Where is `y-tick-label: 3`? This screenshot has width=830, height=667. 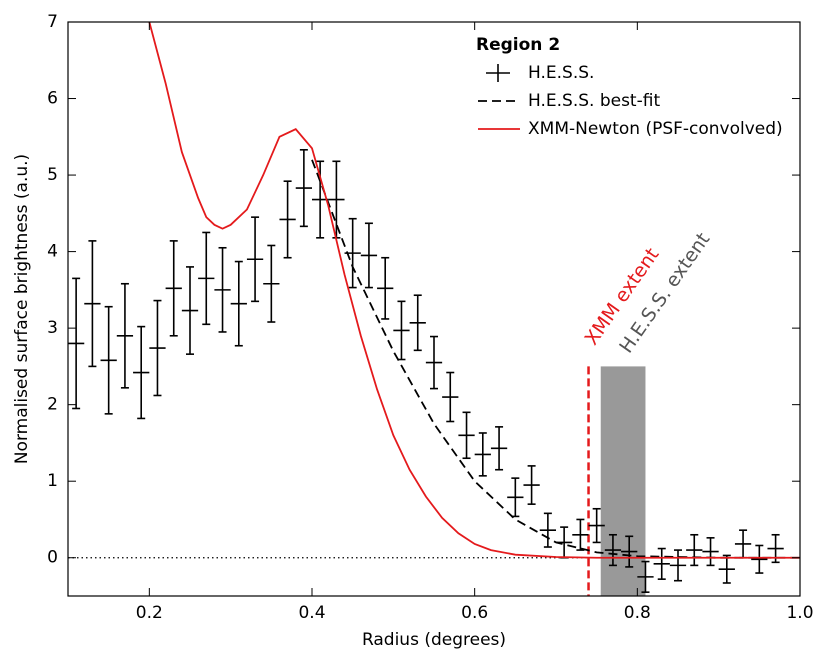
y-tick-label: 3 is located at coordinates (52, 328).